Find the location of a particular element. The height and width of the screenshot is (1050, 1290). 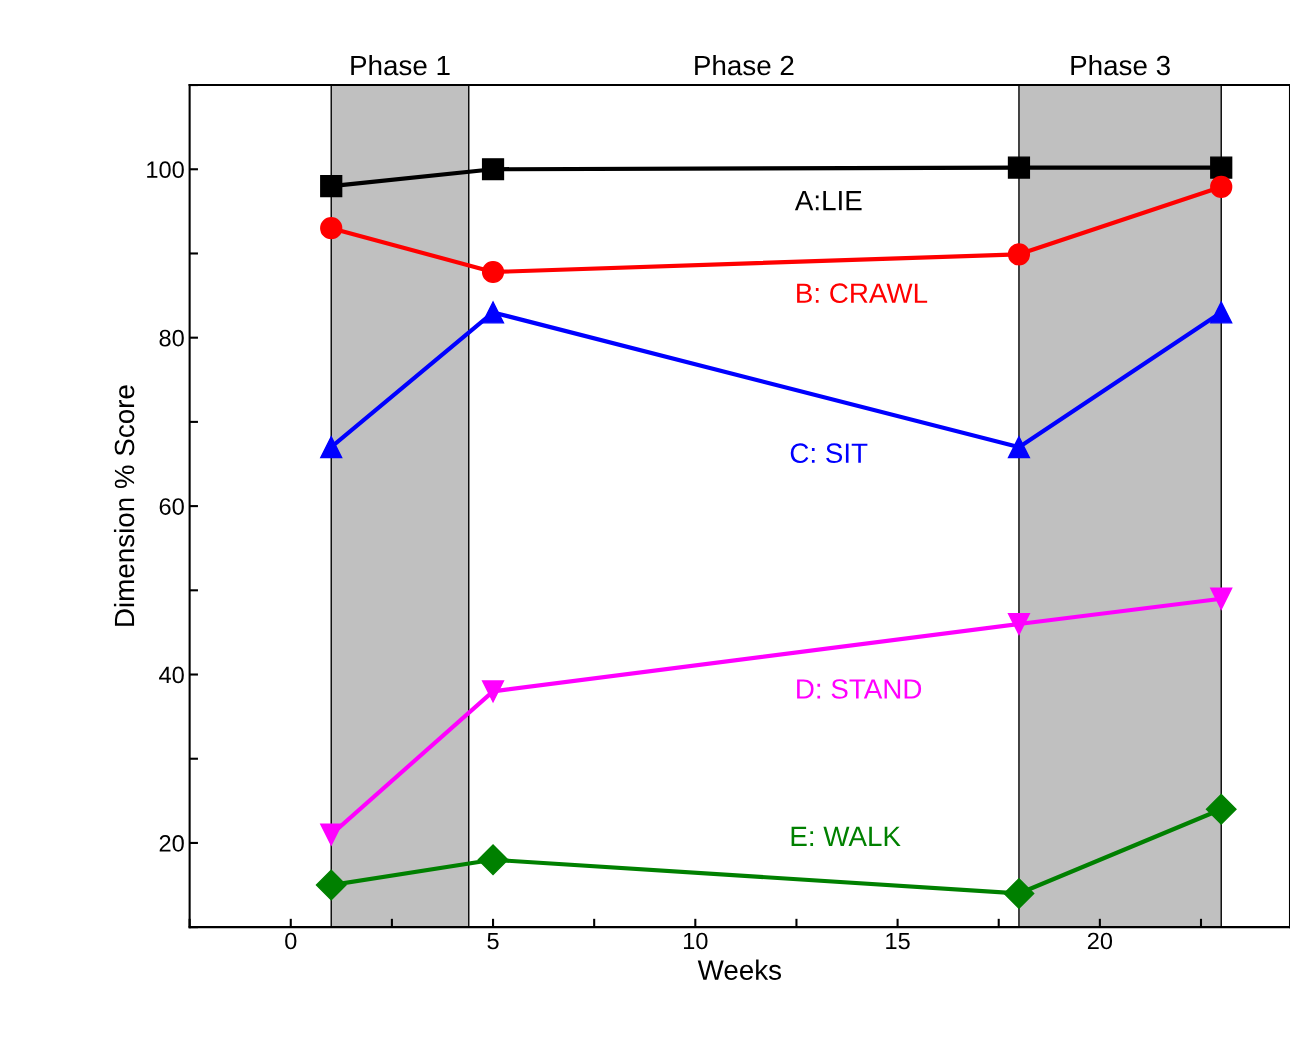

band-label: Phase 1 is located at coordinates (400, 65).